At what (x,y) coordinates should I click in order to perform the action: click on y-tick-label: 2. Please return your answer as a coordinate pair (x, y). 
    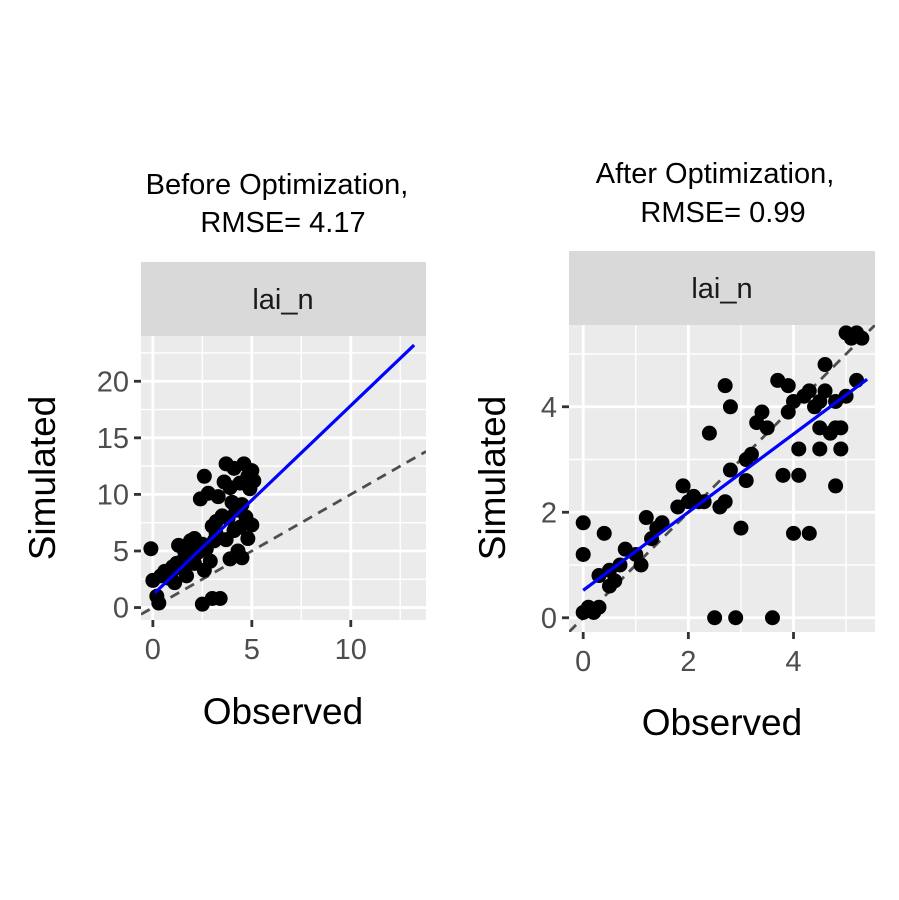
    Looking at the image, I should click on (549, 513).